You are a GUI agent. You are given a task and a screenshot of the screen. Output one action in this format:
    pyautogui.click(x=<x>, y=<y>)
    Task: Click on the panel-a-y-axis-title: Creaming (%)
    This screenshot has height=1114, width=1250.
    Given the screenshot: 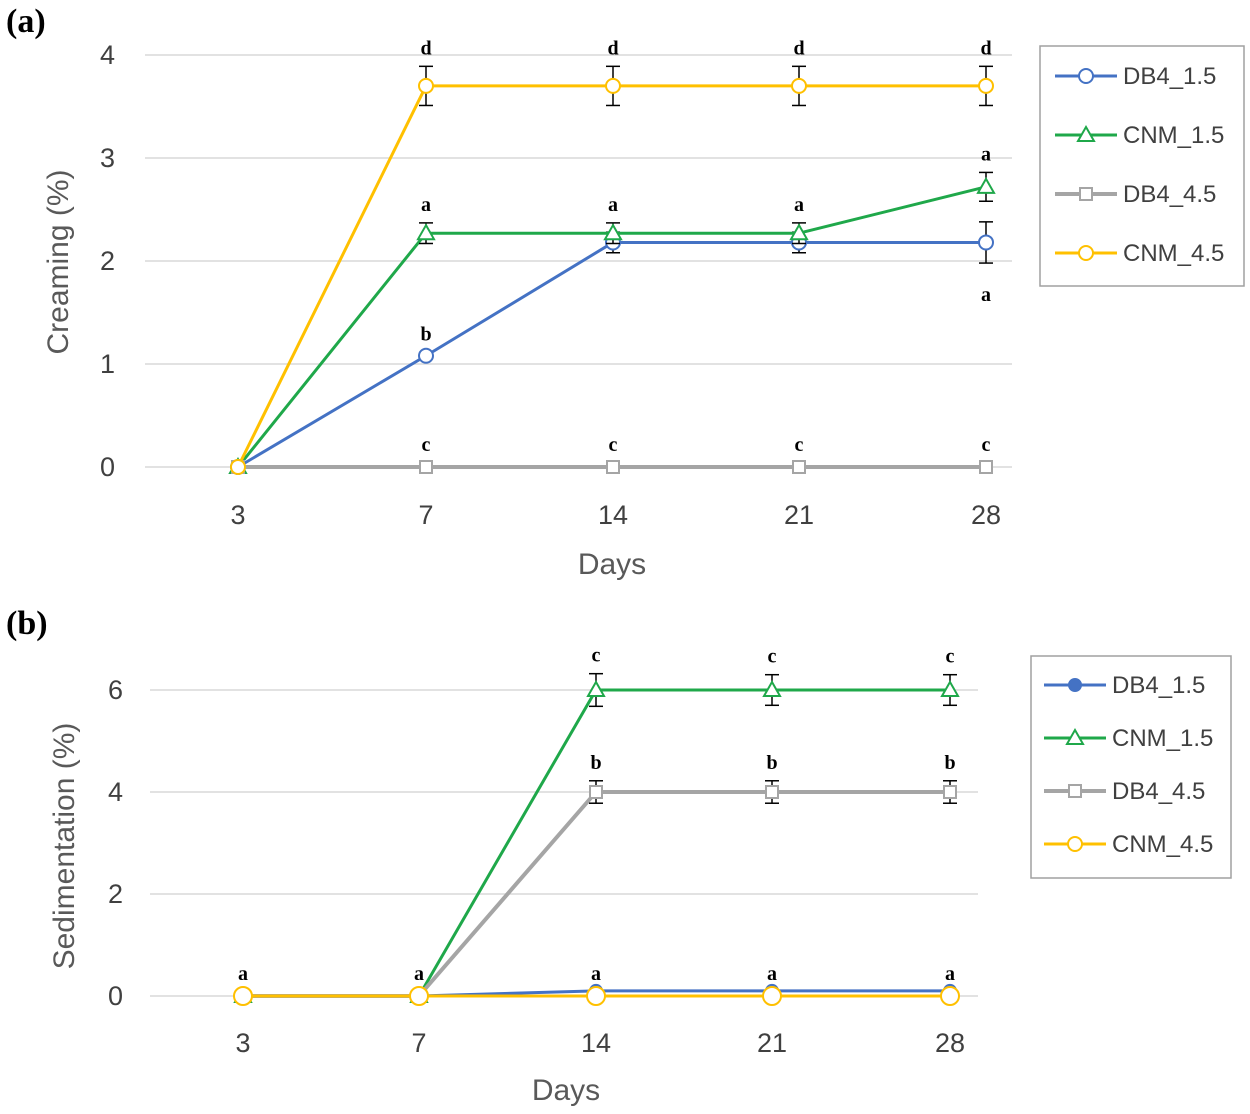 What is the action you would take?
    pyautogui.click(x=58, y=261)
    